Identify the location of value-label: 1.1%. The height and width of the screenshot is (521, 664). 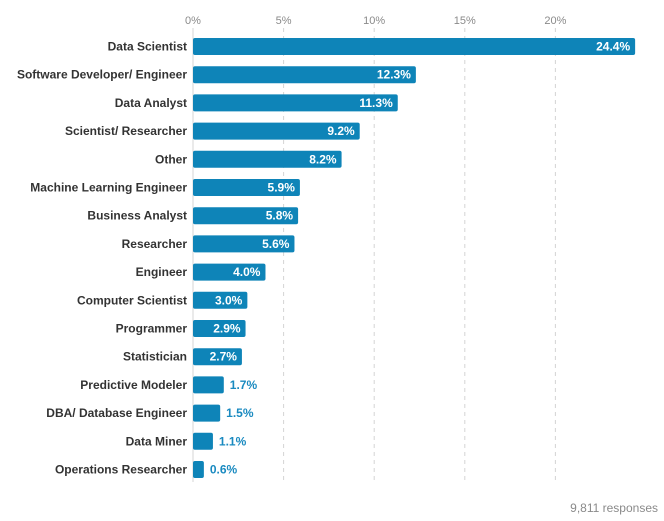
(233, 441).